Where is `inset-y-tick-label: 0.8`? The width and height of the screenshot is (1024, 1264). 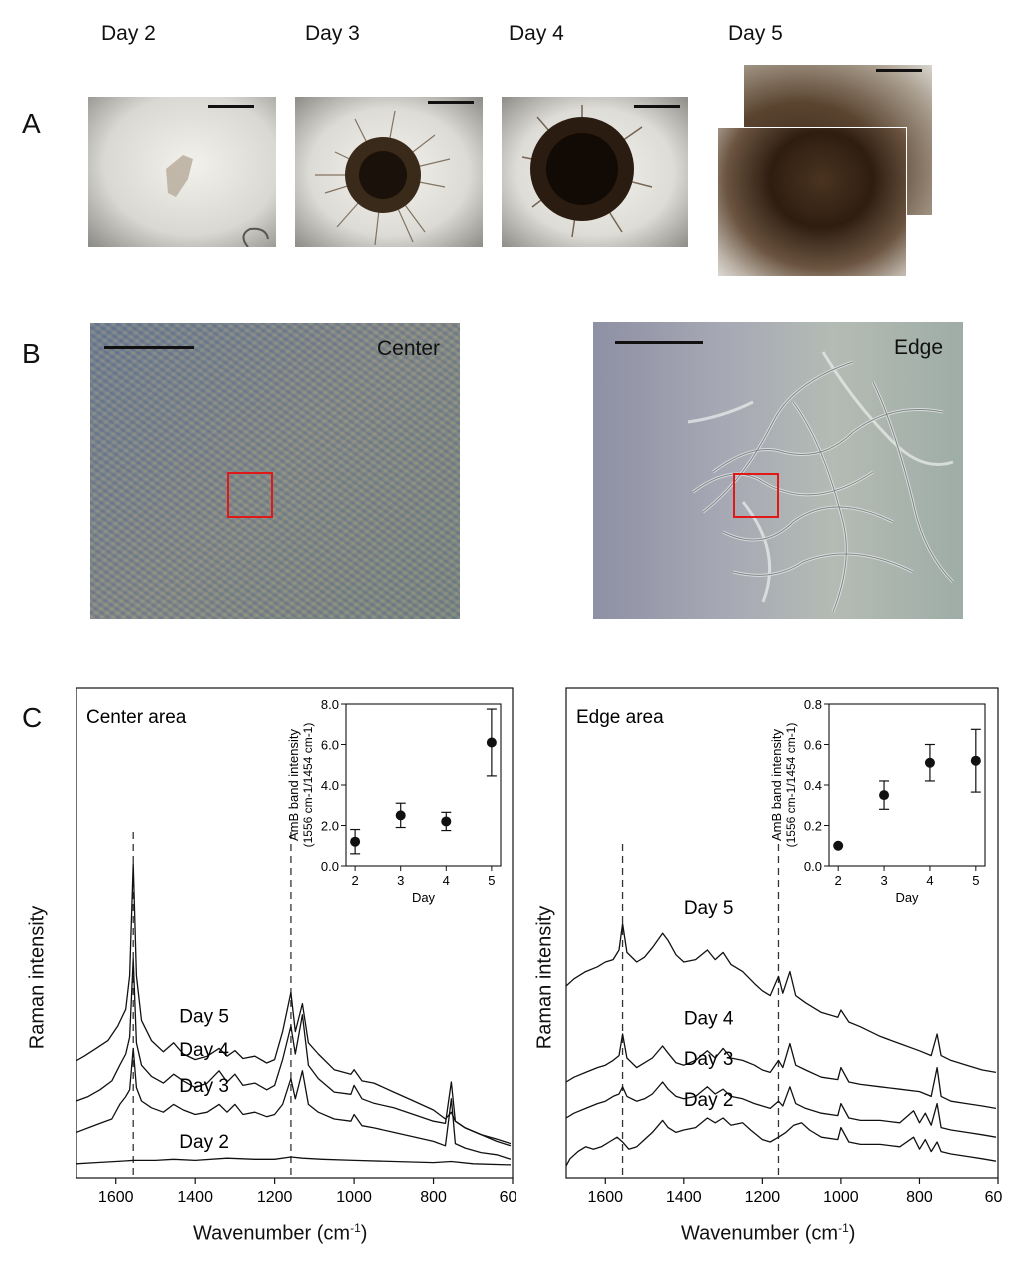 inset-y-tick-label: 0.8 is located at coordinates (813, 704).